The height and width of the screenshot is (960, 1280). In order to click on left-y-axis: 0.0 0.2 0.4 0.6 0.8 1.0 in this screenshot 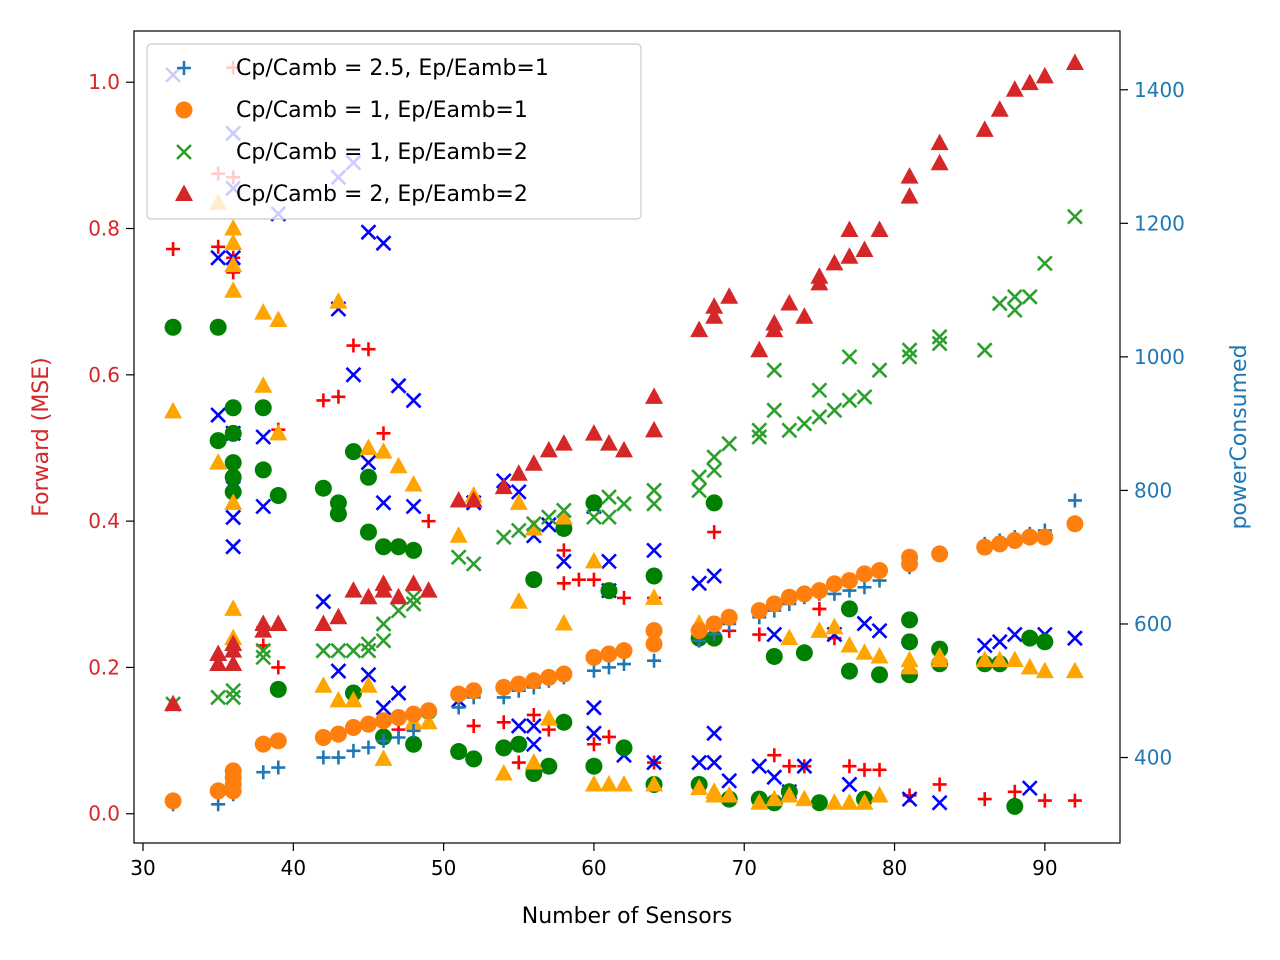, I will do `click(111, 448)`.